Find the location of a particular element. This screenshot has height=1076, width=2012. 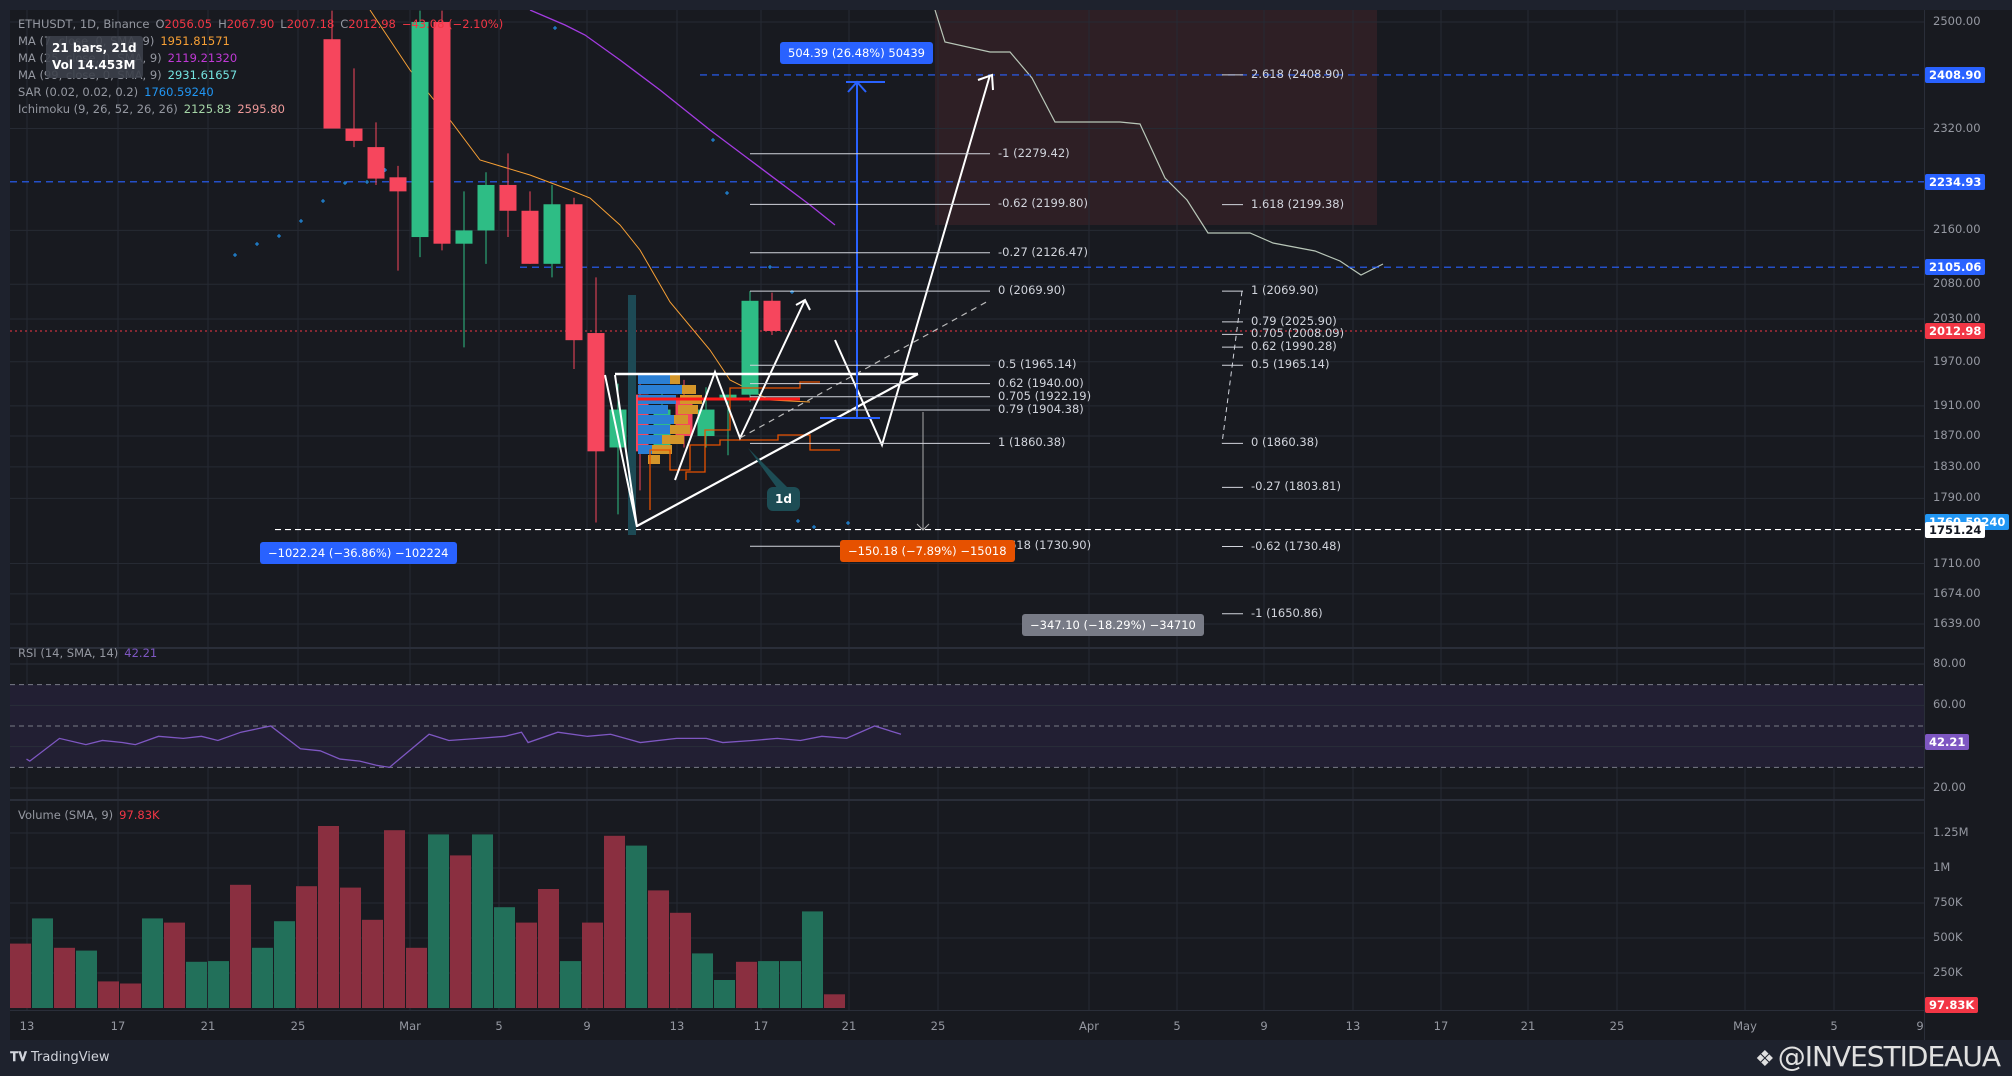

rsi-tick: 60.00 is located at coordinates (1949, 704).